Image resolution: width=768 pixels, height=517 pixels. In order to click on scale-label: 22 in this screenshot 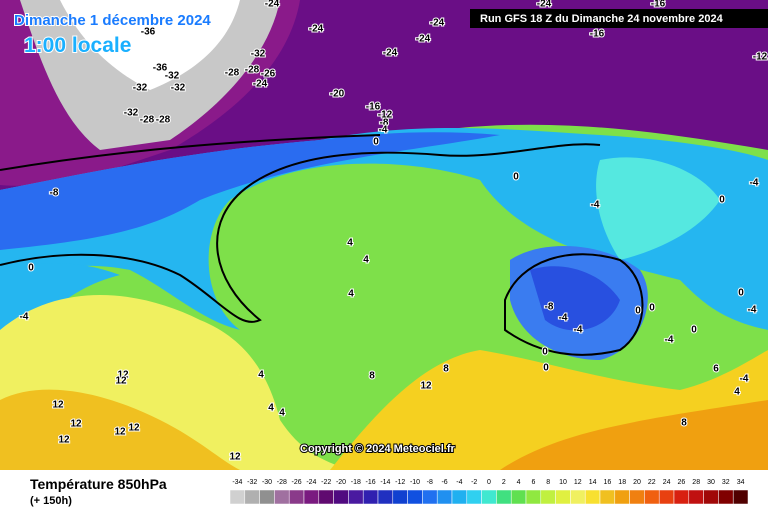, I will do `click(652, 482)`.